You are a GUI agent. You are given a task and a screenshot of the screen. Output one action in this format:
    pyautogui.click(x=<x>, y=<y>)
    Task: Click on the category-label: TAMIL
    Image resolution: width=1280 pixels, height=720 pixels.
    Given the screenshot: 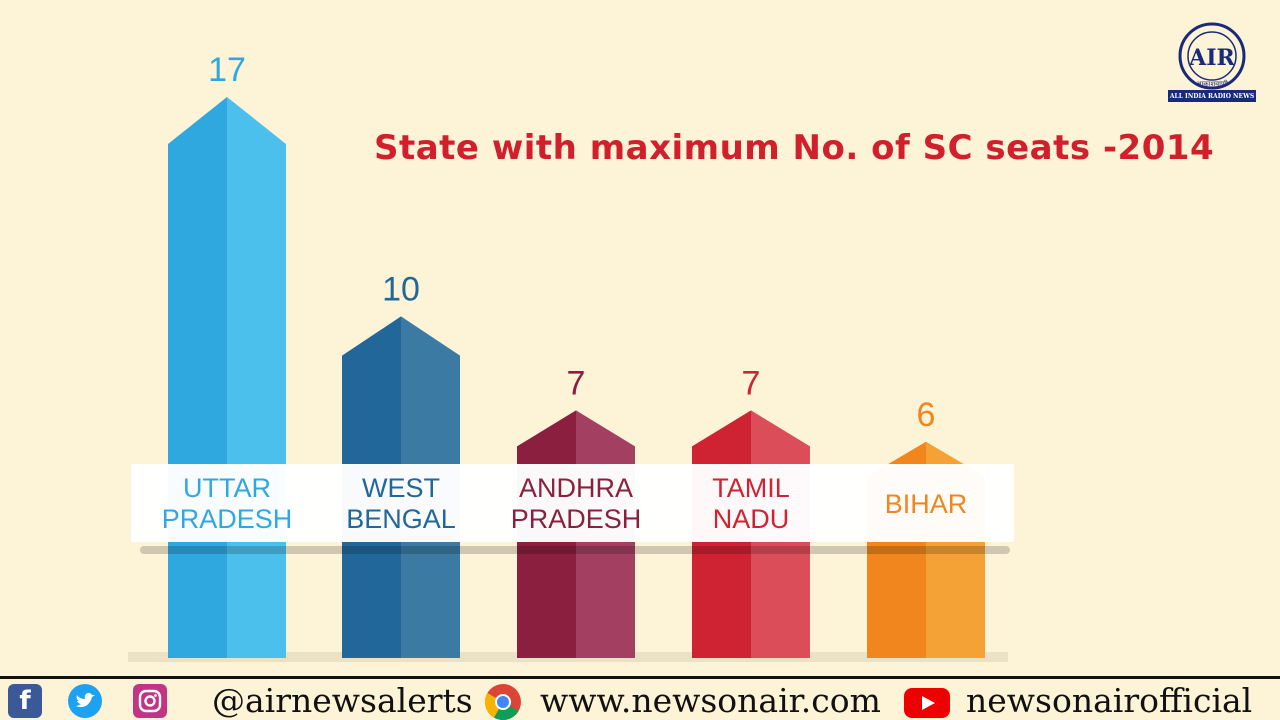 What is the action you would take?
    pyautogui.click(x=751, y=488)
    